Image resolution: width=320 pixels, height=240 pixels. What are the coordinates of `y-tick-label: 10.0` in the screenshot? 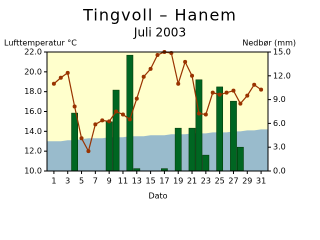 It's located at (33, 171).